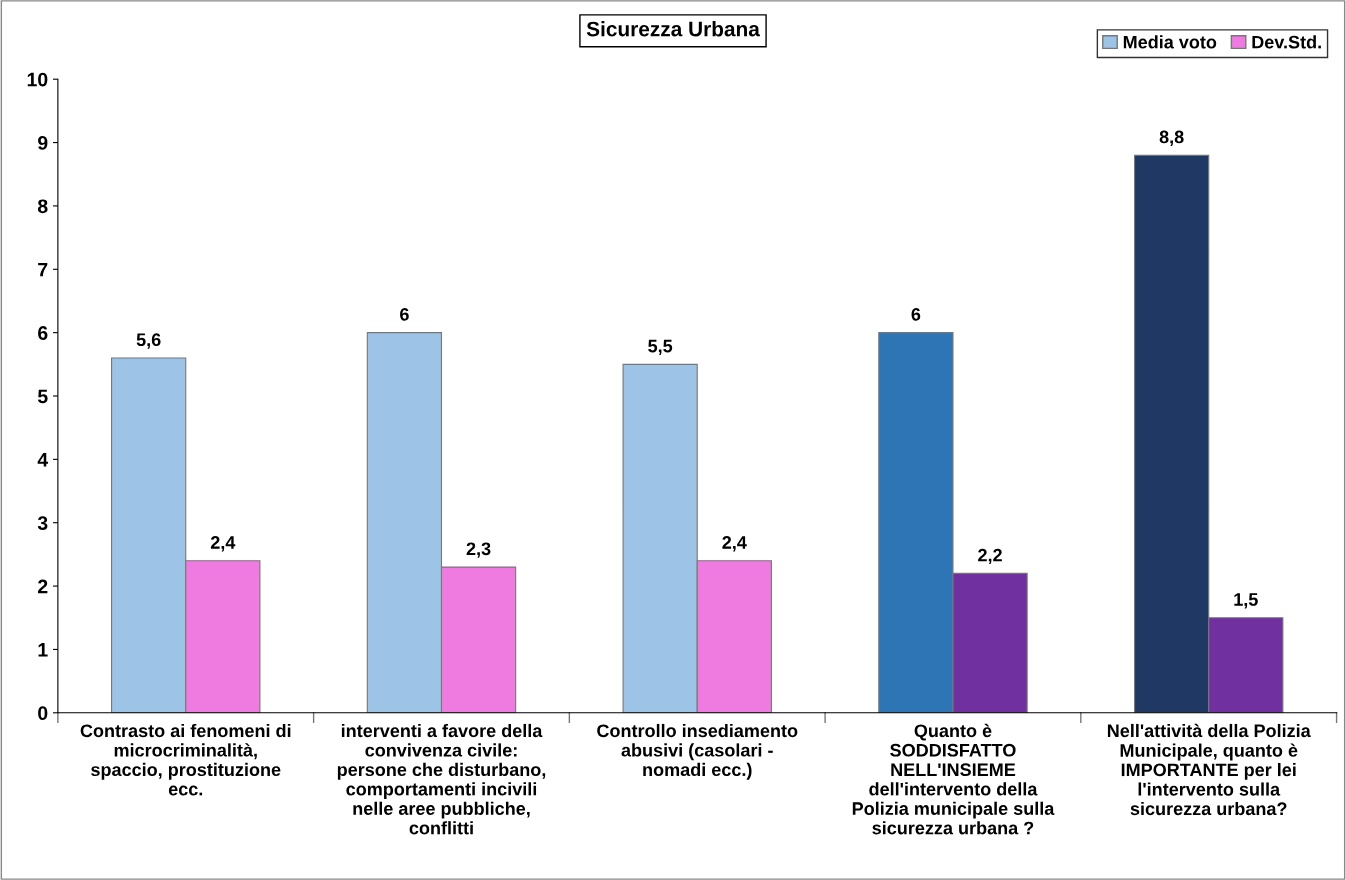 This screenshot has height=880, width=1346. I want to click on data-label: 5,6, so click(148, 341).